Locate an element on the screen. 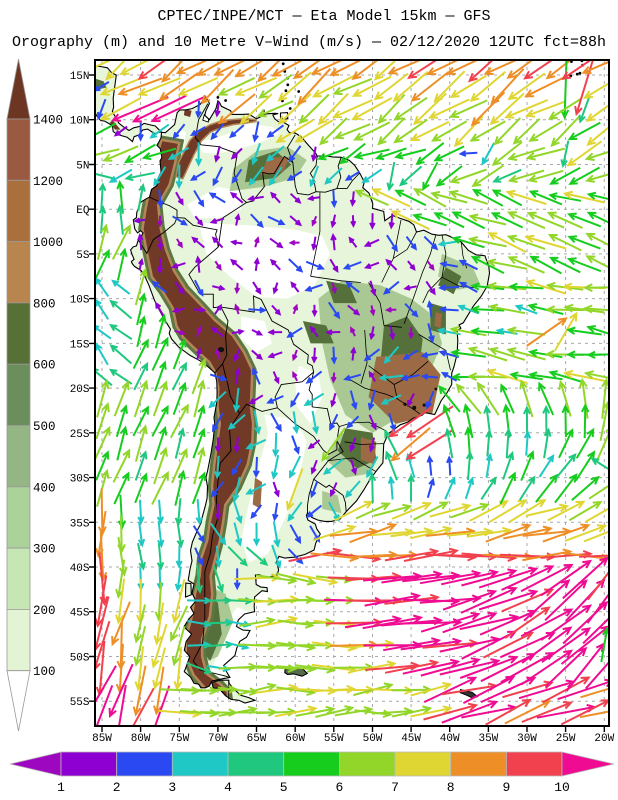 The image size is (618, 800). svg-text: 30S is located at coordinates (80, 480).